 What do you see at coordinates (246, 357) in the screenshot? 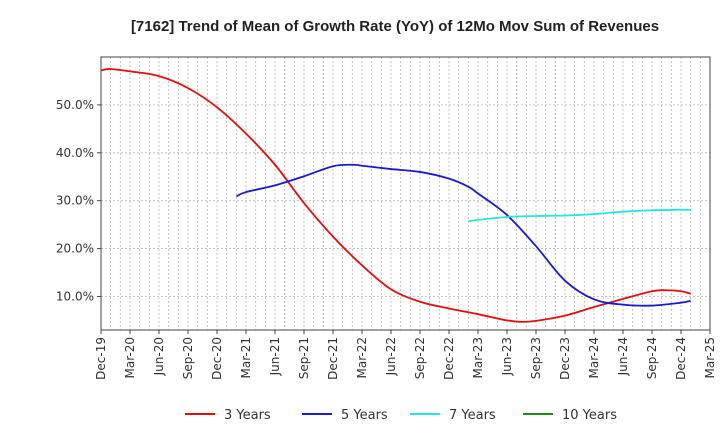
I see `x-tick-label: Mar-21` at bounding box center [246, 357].